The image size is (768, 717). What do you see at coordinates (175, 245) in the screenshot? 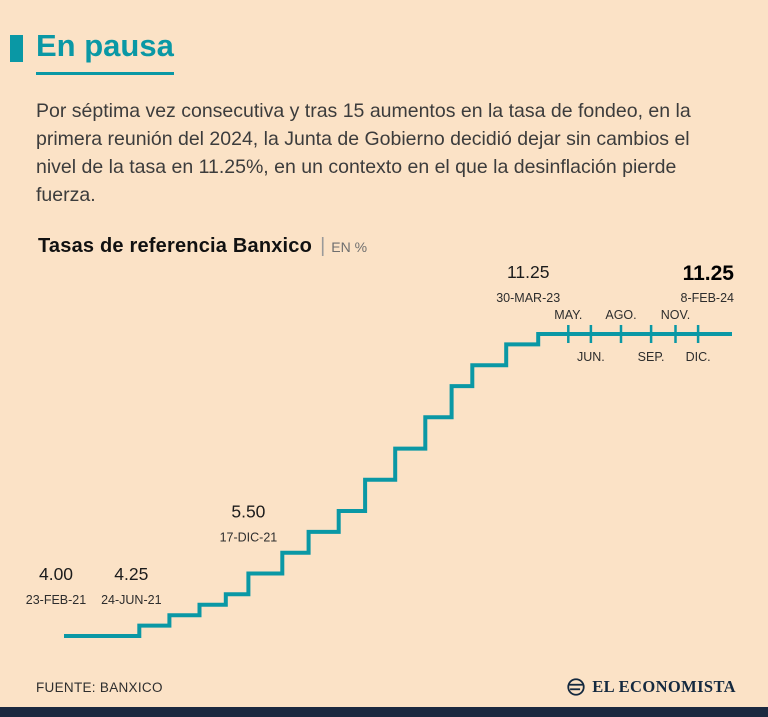
I see `chart-title-text: Tasas de referencia Banxico` at bounding box center [175, 245].